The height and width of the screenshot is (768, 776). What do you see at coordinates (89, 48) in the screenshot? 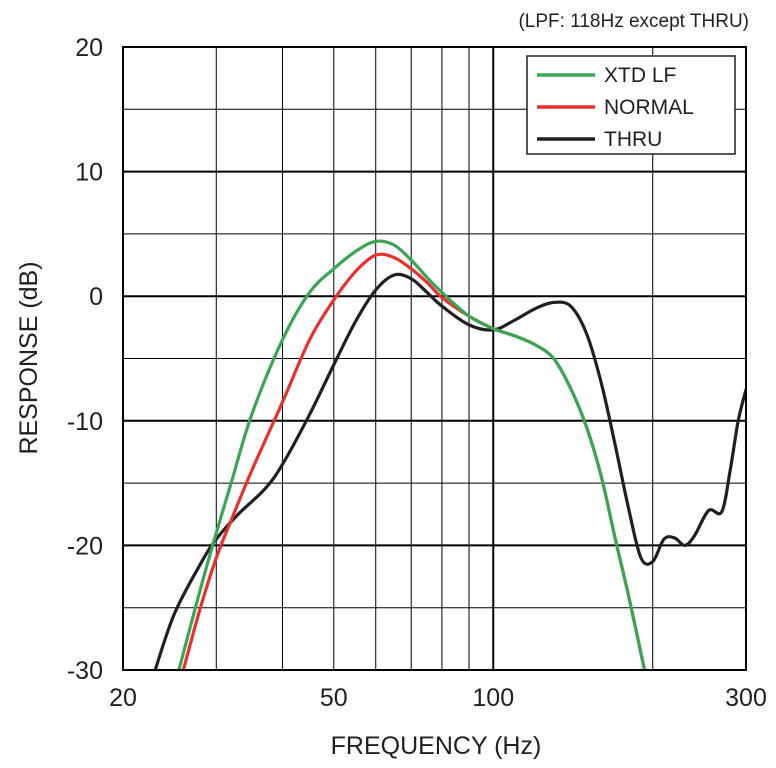
I see `y-tick-label: 20` at bounding box center [89, 48].